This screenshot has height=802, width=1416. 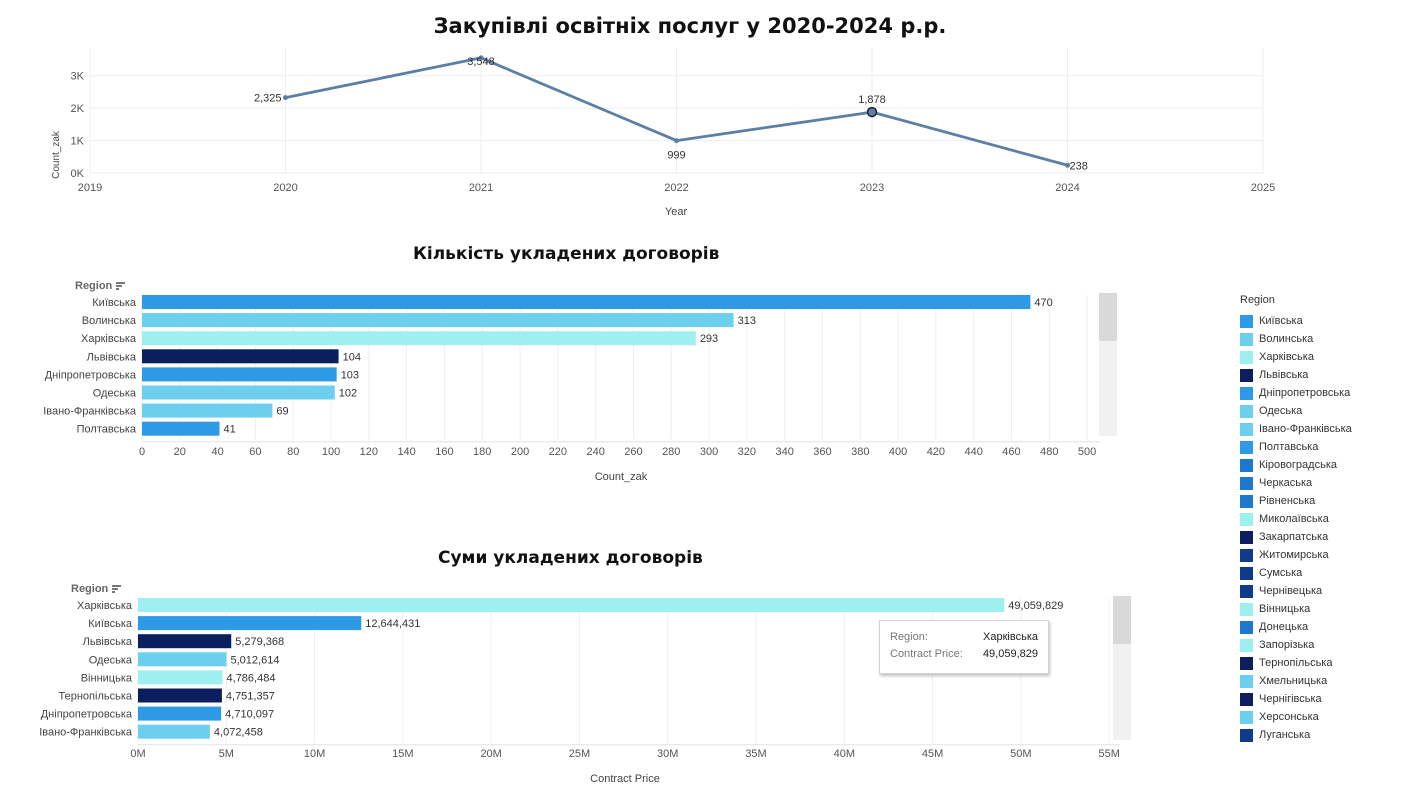 What do you see at coordinates (1289, 447) in the screenshot?
I see `legend-item-label: Полтавська` at bounding box center [1289, 447].